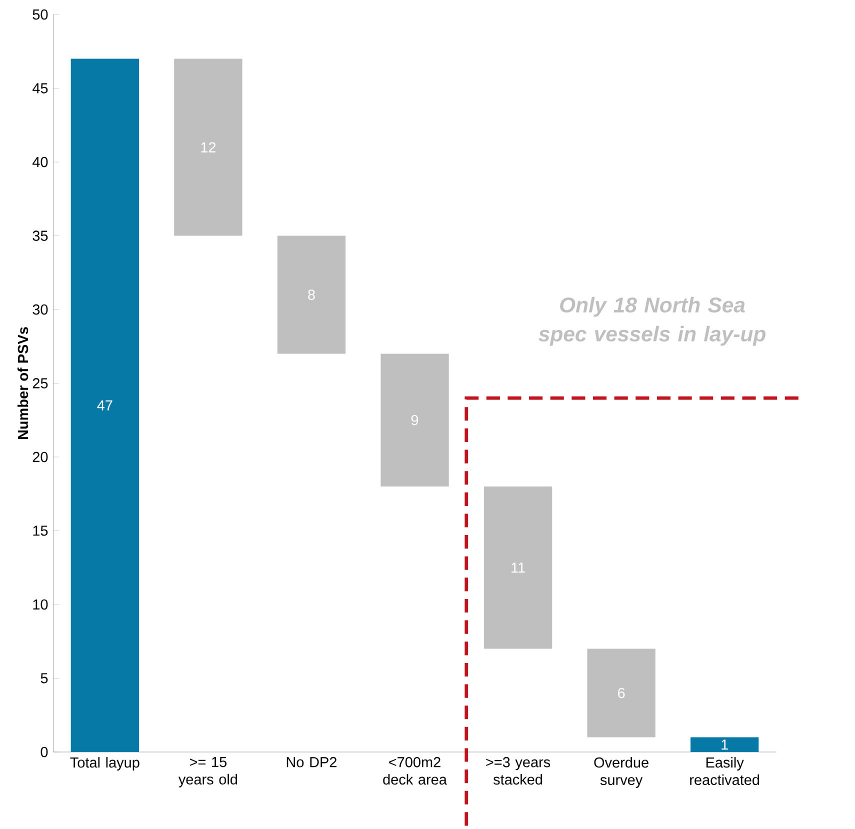 The height and width of the screenshot is (829, 855). Describe the element at coordinates (44, 752) in the screenshot. I see `y-tick-label: 0` at that location.